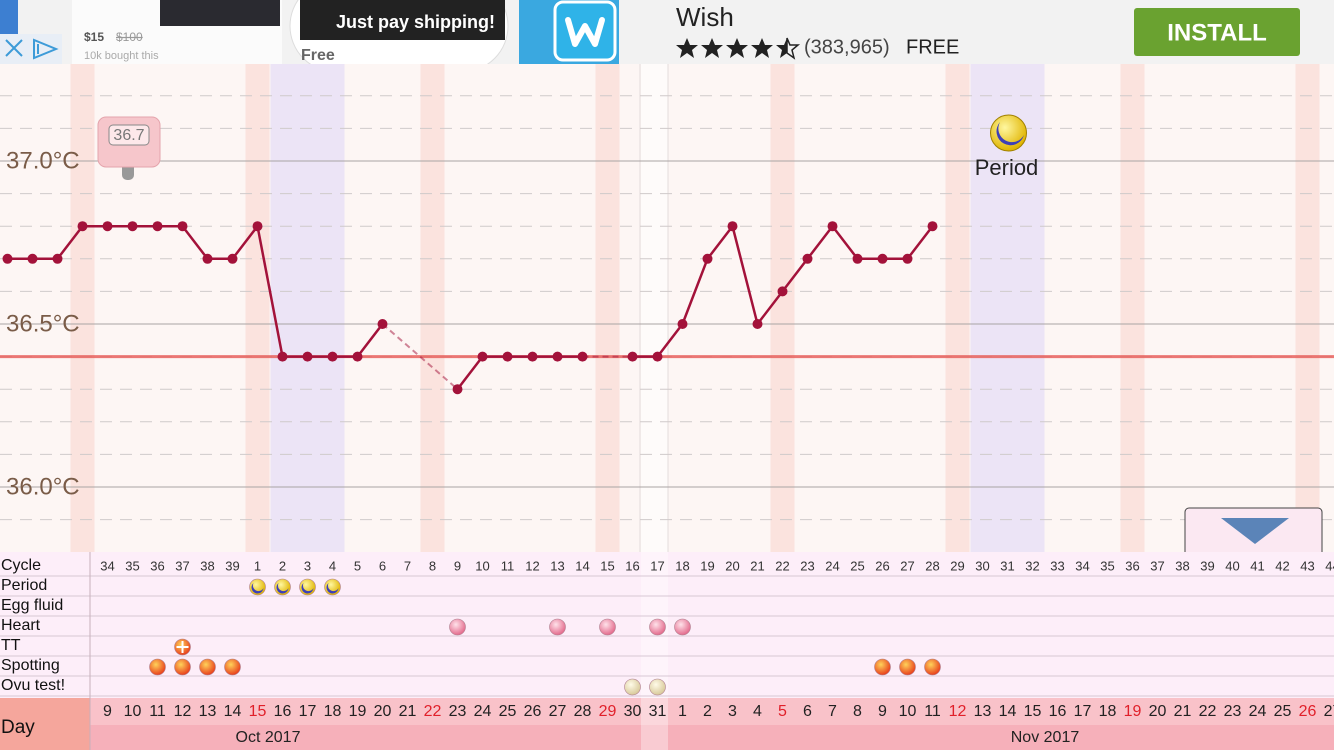 The height and width of the screenshot is (755, 1334). I want to click on cycle-day: 26, so click(882, 565).